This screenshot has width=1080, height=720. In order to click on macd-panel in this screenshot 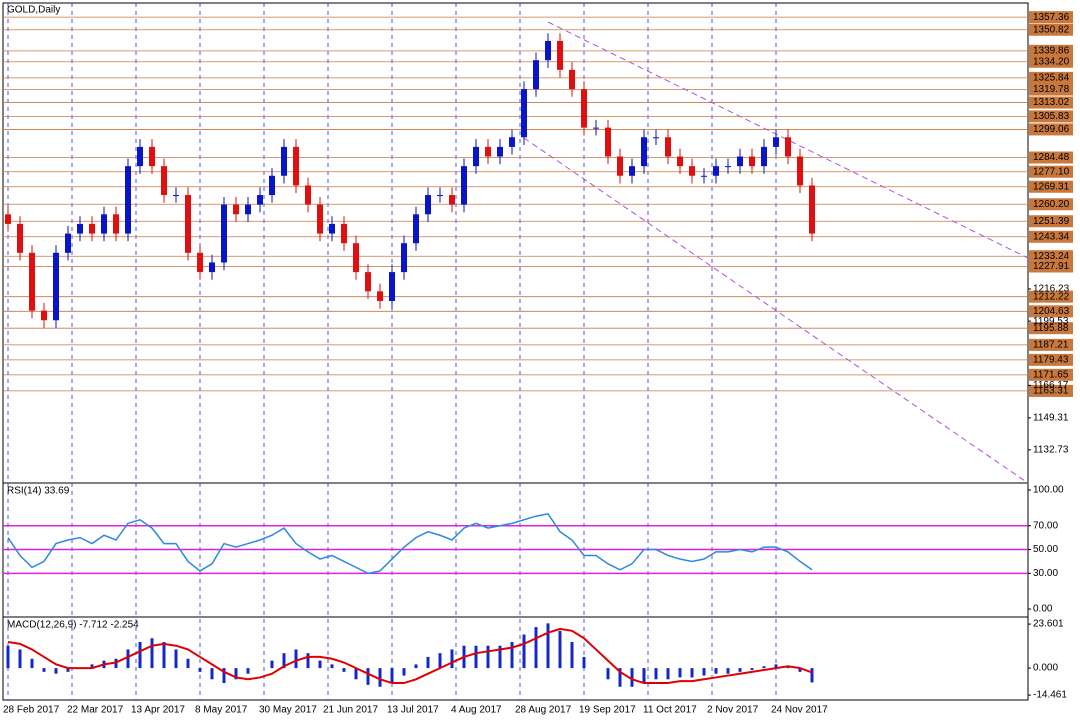, I will do `click(515, 658)`.